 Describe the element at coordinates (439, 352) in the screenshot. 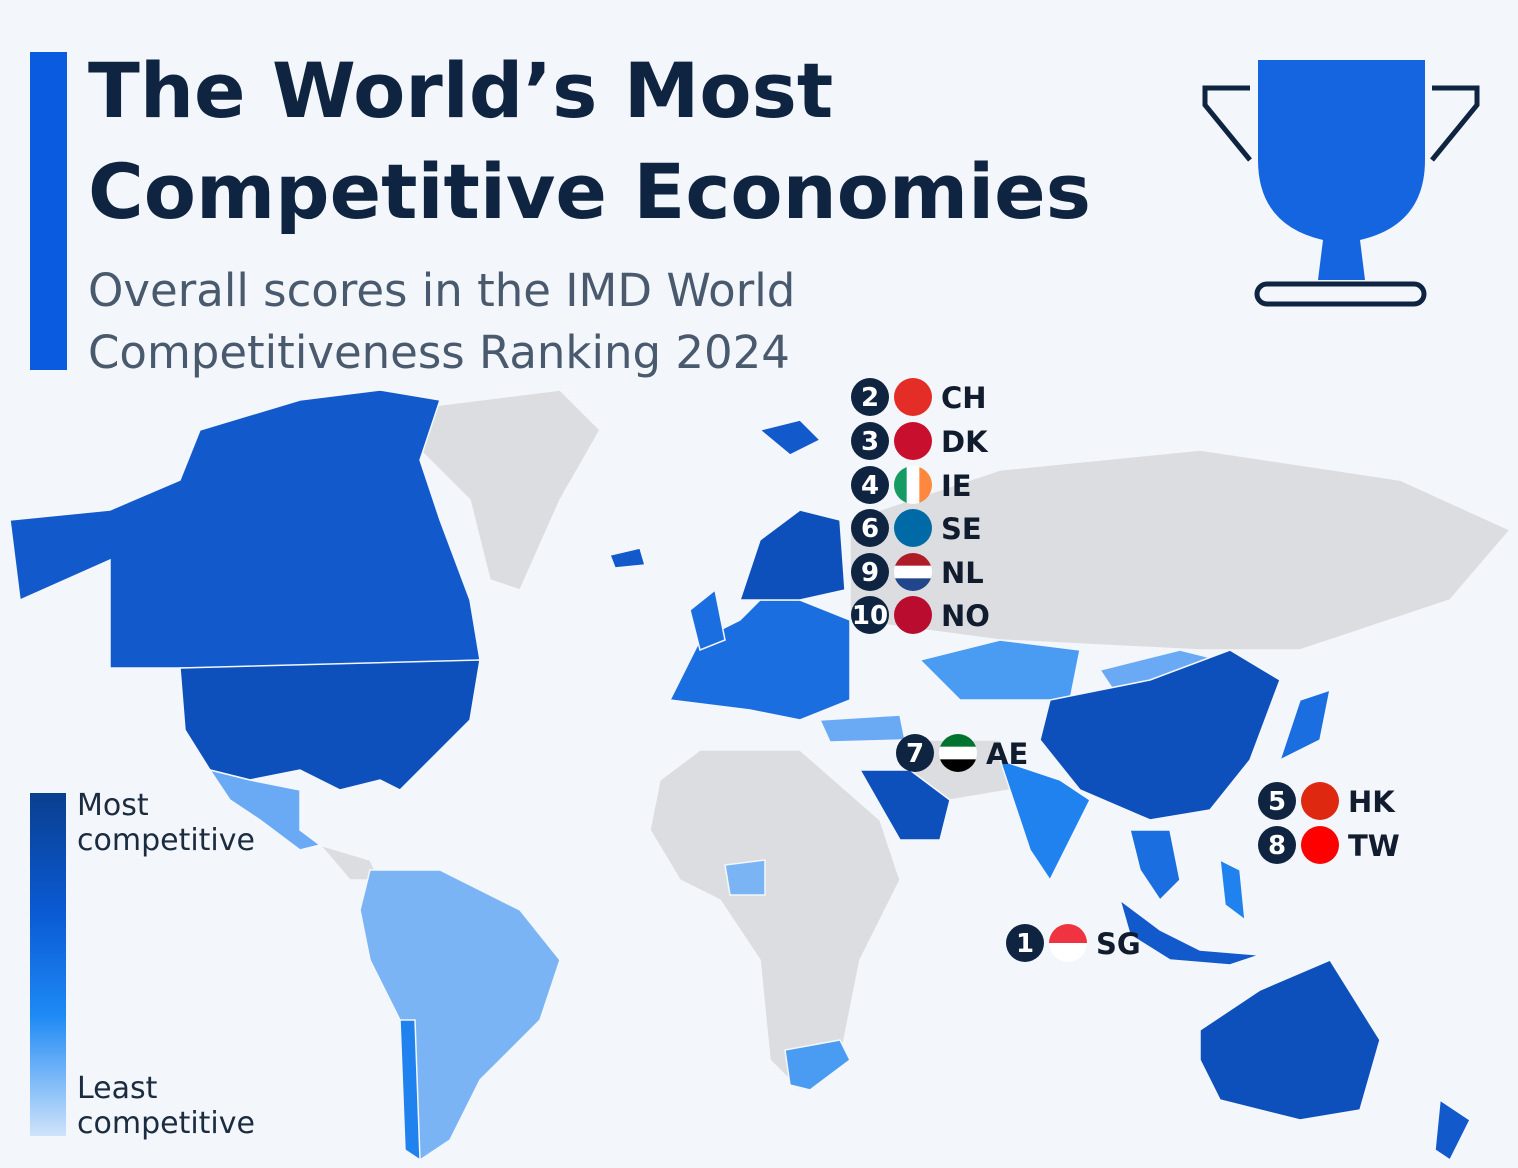

I see `subtitle-line: Competitiveness Ranking 2024` at that location.